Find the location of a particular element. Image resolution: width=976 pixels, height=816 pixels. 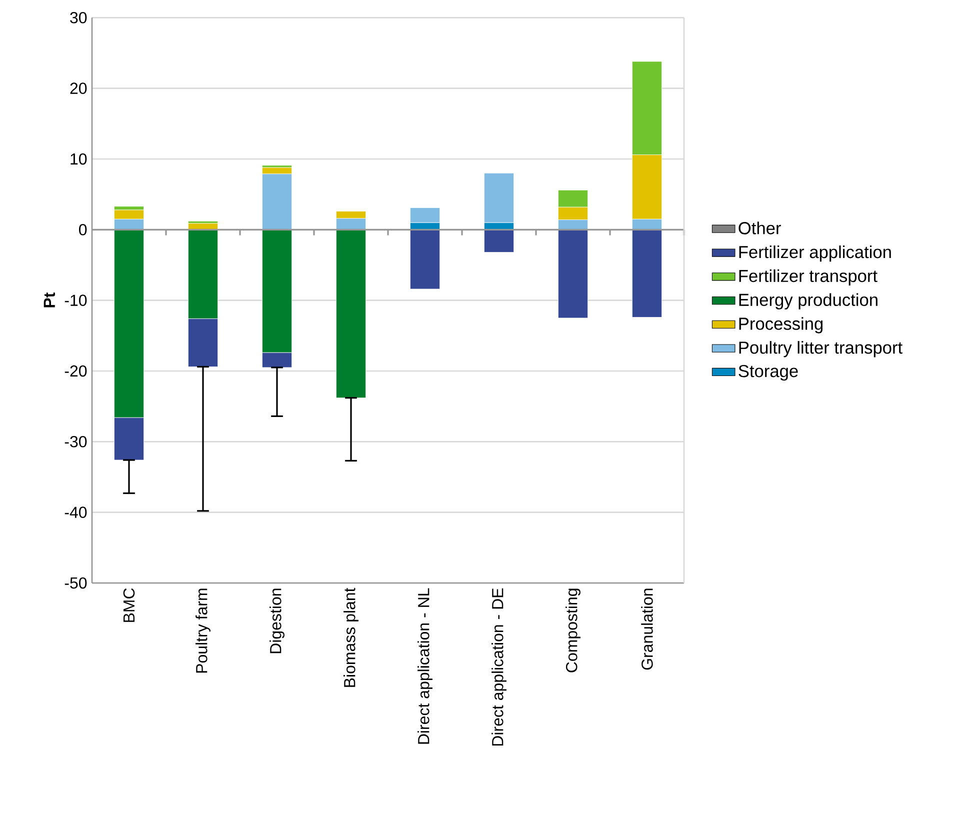

y-tick-label: -40 is located at coordinates (75, 512).